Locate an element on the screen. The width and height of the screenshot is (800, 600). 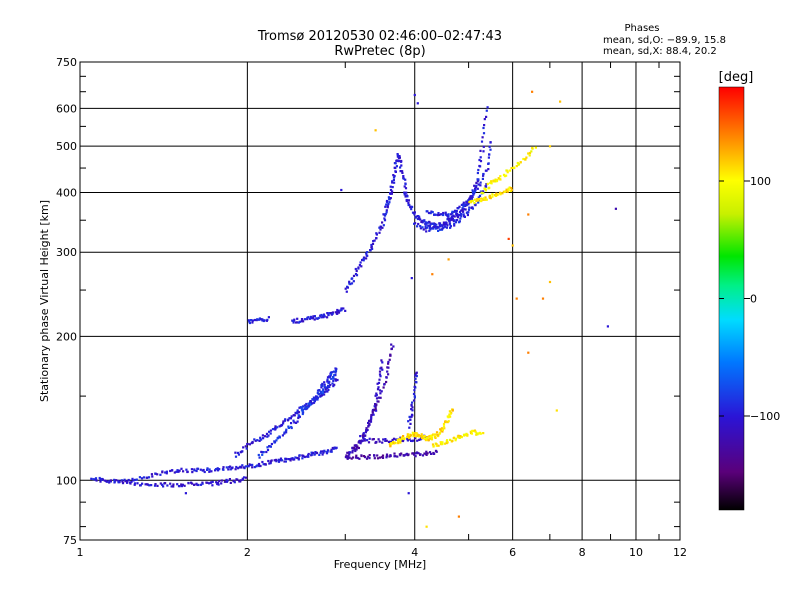
y-tick-label: 600 is located at coordinates (66, 108).